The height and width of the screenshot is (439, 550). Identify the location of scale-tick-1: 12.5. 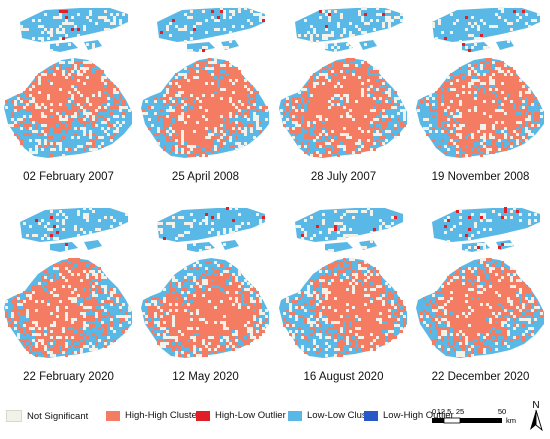
(444, 411).